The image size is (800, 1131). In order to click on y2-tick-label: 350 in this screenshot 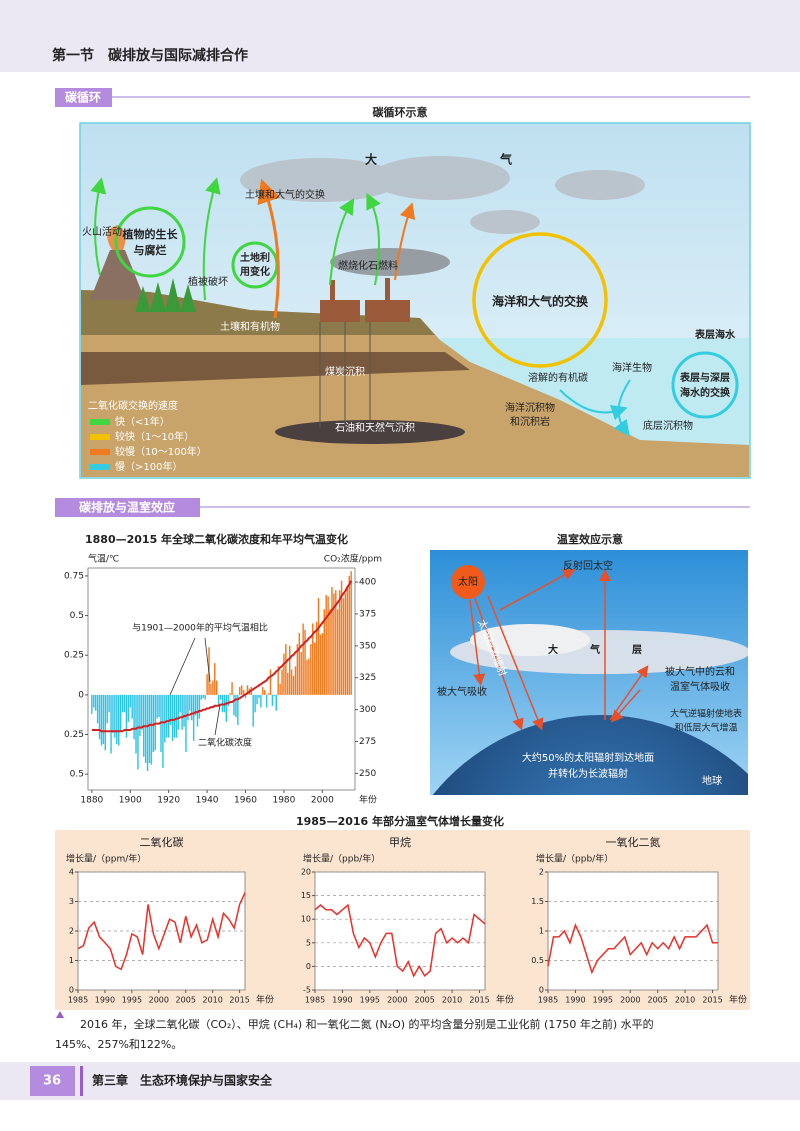, I will do `click(367, 646)`.